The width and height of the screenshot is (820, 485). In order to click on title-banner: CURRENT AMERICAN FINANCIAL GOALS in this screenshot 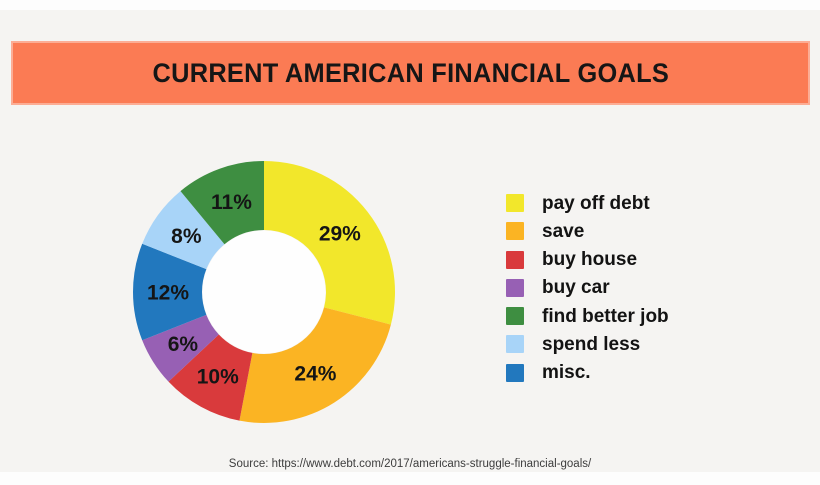, I will do `click(410, 73)`.